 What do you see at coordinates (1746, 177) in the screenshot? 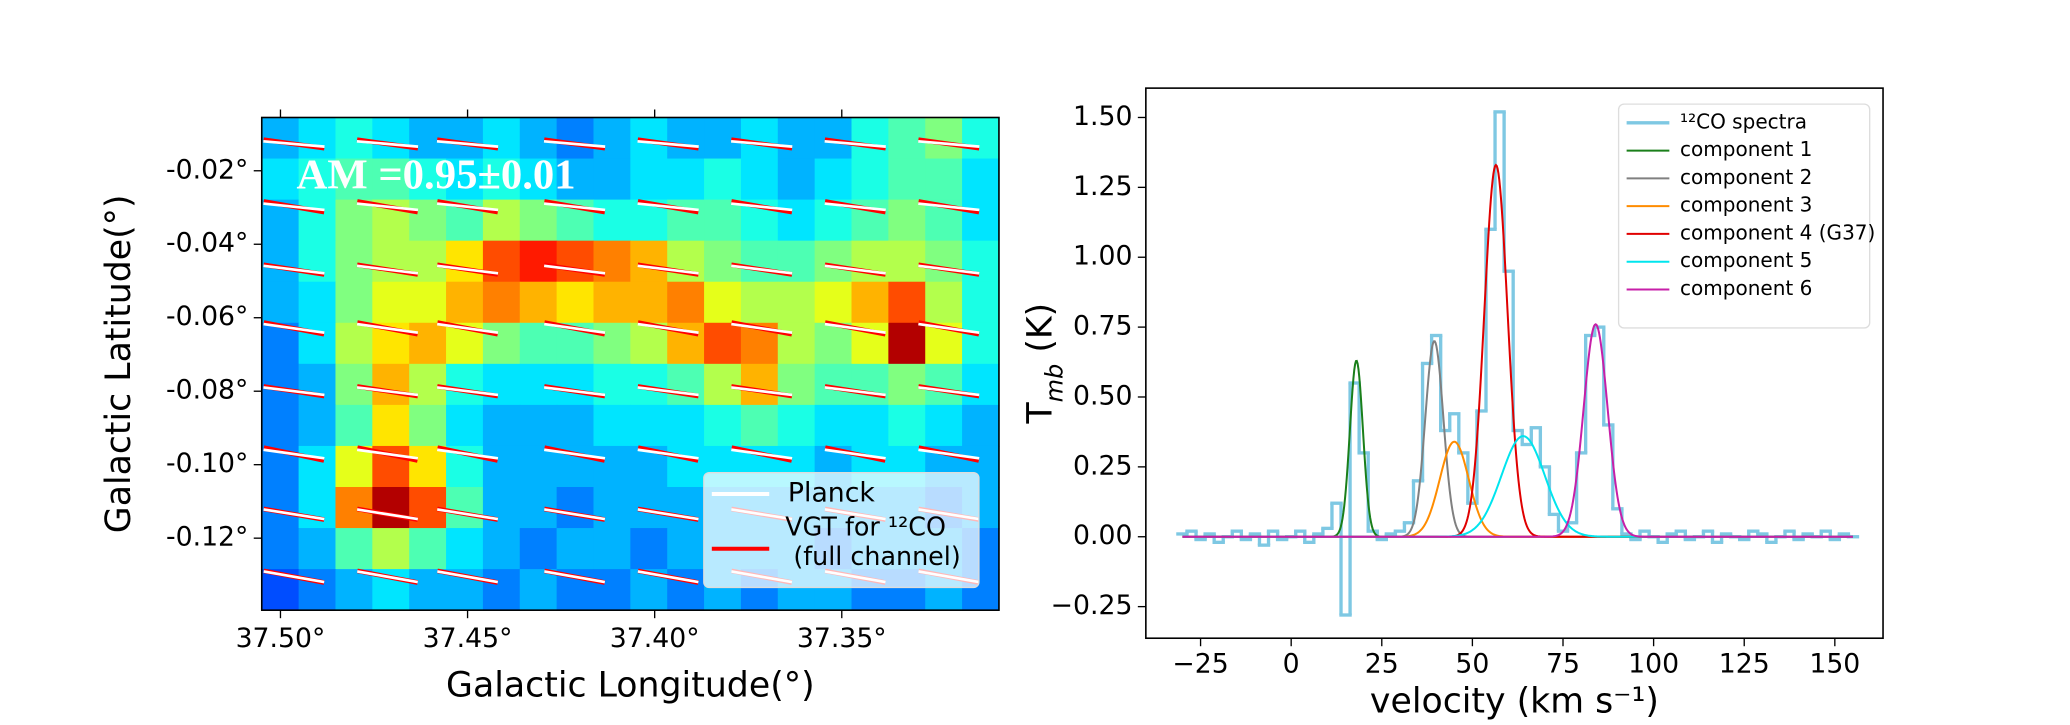
I see `legend-label: component 2` at bounding box center [1746, 177].